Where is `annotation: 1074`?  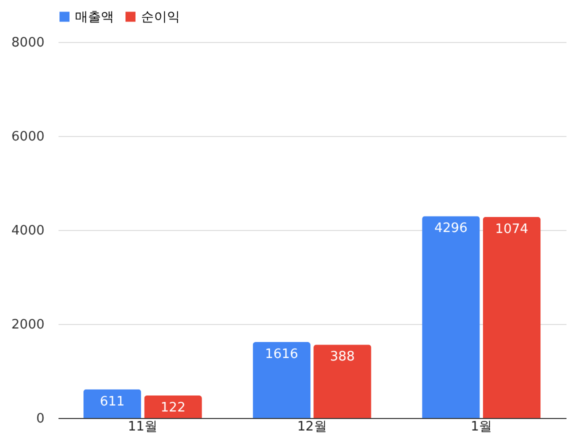 annotation: 1074 is located at coordinates (511, 229).